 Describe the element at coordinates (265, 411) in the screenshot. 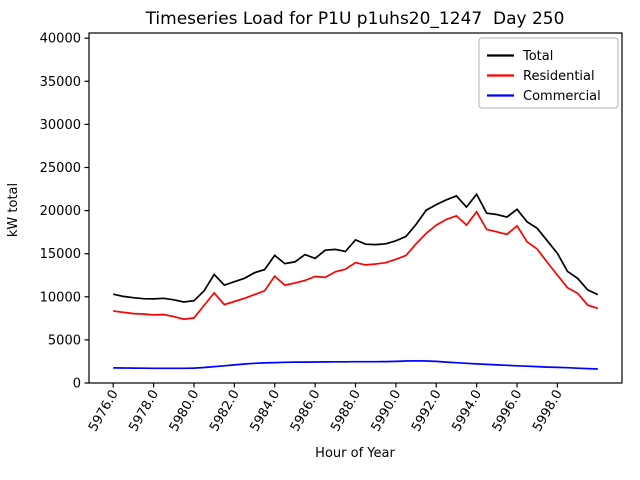

I see `x-tick-label: 5984.0` at that location.